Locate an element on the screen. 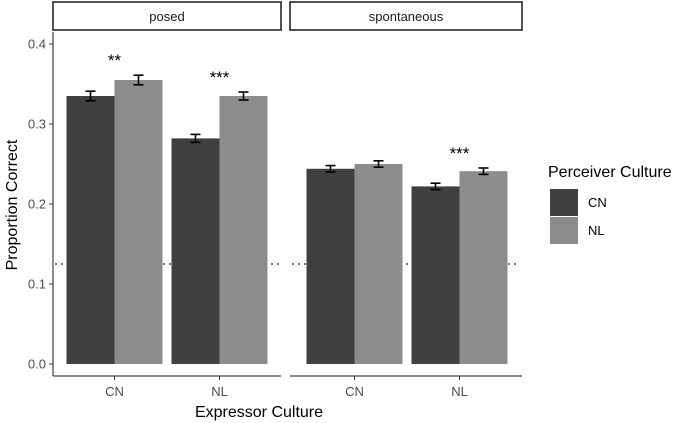 Image resolution: width=685 pixels, height=423 pixels. bar-posed-NL-NL is located at coordinates (243, 230).